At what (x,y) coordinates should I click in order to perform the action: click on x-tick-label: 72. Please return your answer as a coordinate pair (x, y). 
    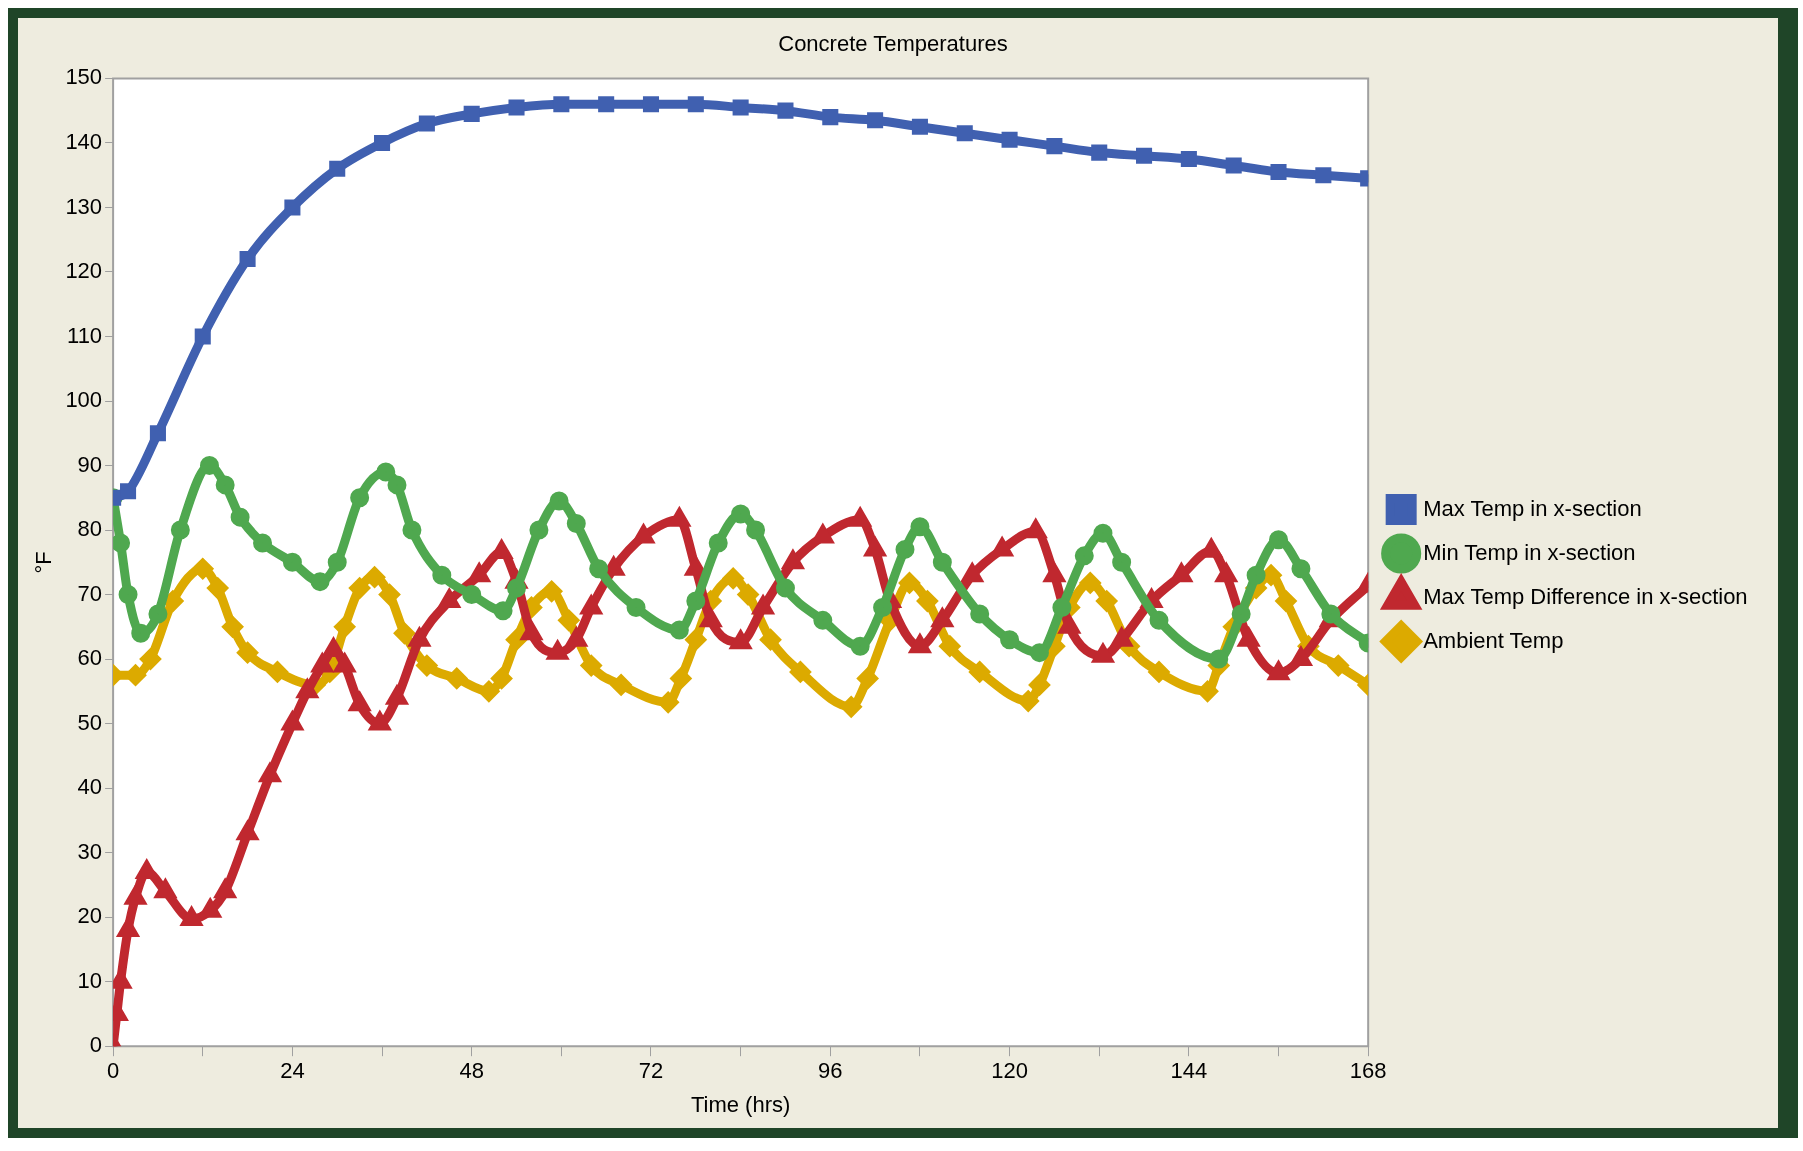
    Looking at the image, I should click on (651, 1071).